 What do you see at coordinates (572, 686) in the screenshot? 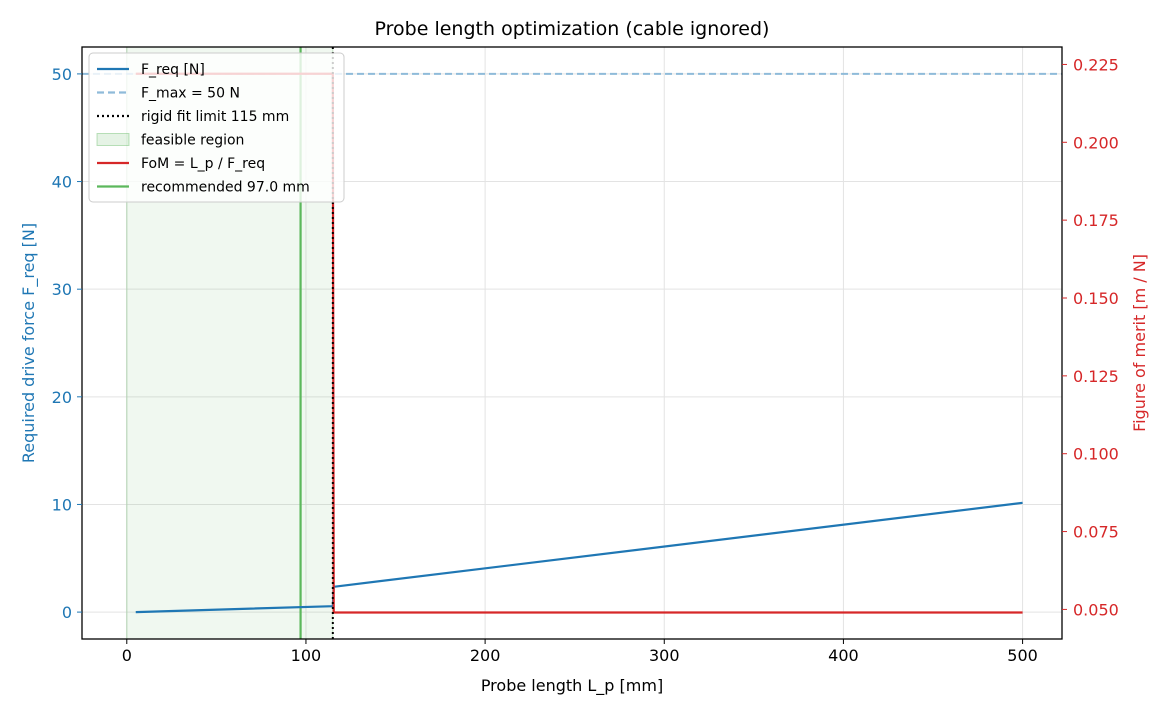
I see `x-axis-title: Probe length L_p [mm]` at bounding box center [572, 686].